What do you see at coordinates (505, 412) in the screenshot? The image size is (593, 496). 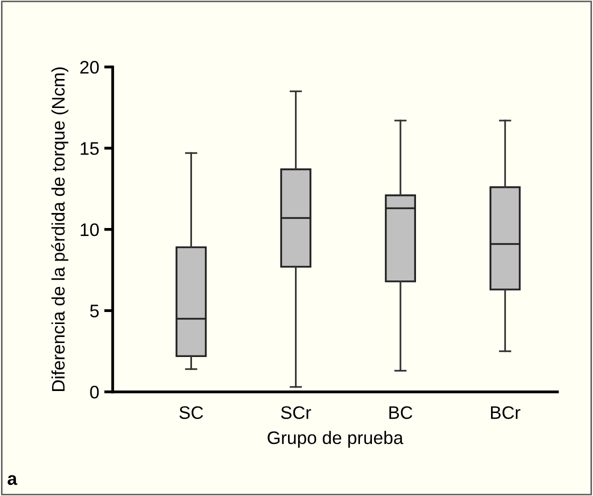 I see `x-tick-label: BCr` at bounding box center [505, 412].